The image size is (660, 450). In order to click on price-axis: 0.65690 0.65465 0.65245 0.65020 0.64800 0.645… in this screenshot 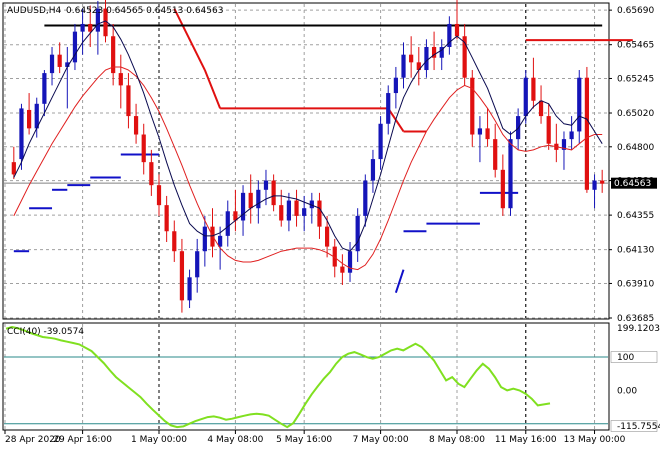, I will do `click(631, 165)`.